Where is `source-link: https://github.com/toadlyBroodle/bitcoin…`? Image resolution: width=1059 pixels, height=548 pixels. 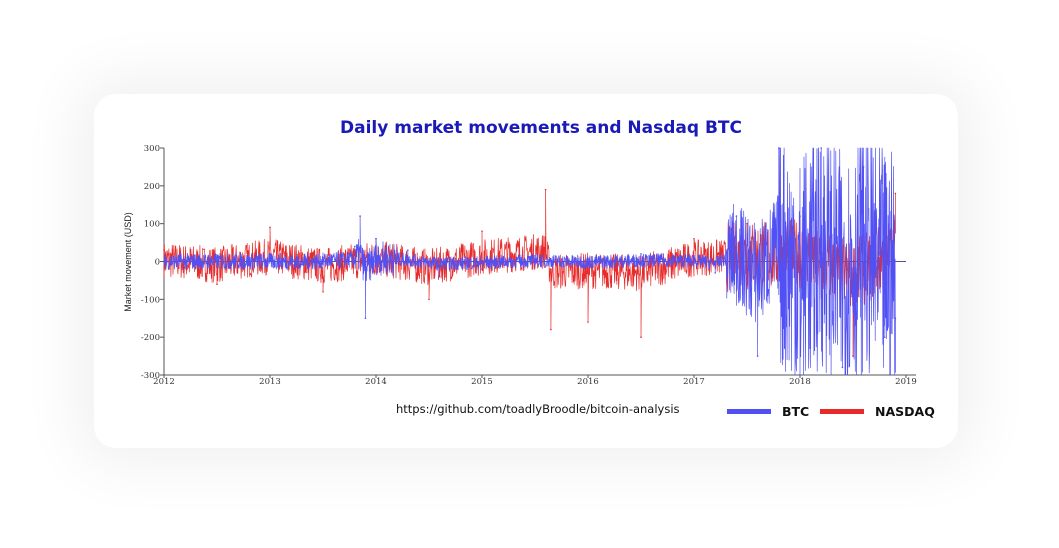 source-link: https://github.com/toadlyBroodle/bitcoin… is located at coordinates (538, 409).